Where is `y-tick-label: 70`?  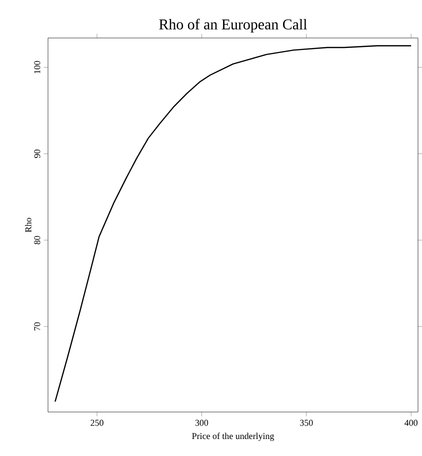 y-tick-label: 70 is located at coordinates (37, 326).